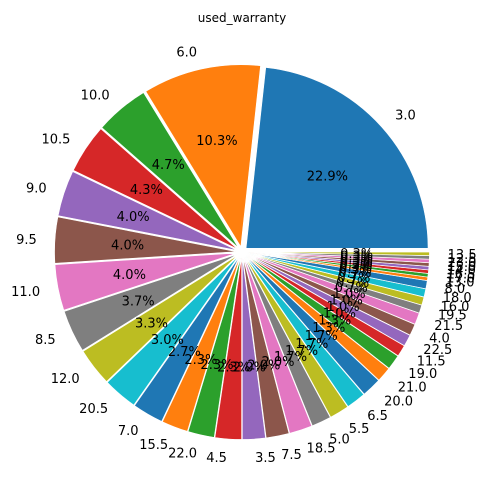  What do you see at coordinates (462, 255) in the screenshot?
I see `slice-label: 13.5` at bounding box center [462, 255].